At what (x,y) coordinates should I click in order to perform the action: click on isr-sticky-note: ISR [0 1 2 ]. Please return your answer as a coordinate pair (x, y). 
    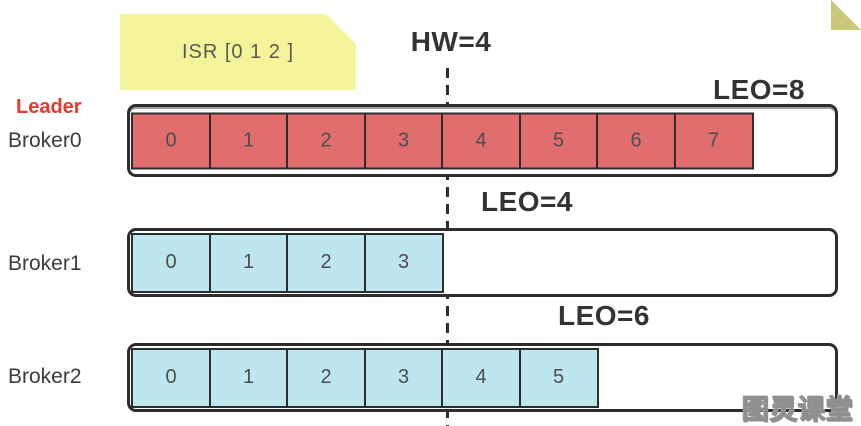
    Looking at the image, I should click on (238, 52).